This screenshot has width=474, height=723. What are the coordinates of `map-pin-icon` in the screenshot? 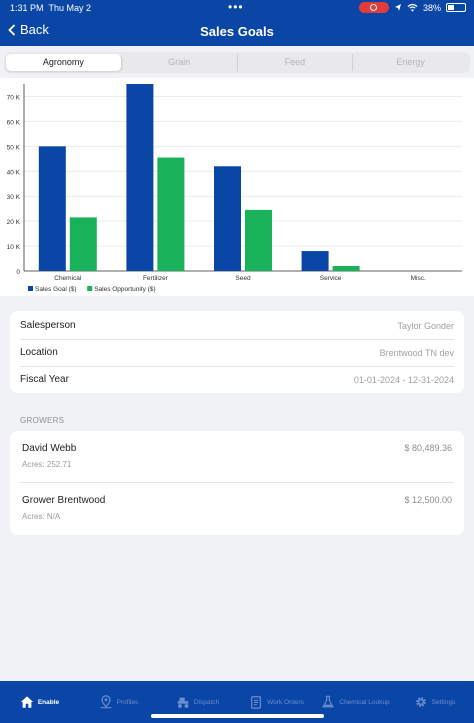 It's located at (105, 702).